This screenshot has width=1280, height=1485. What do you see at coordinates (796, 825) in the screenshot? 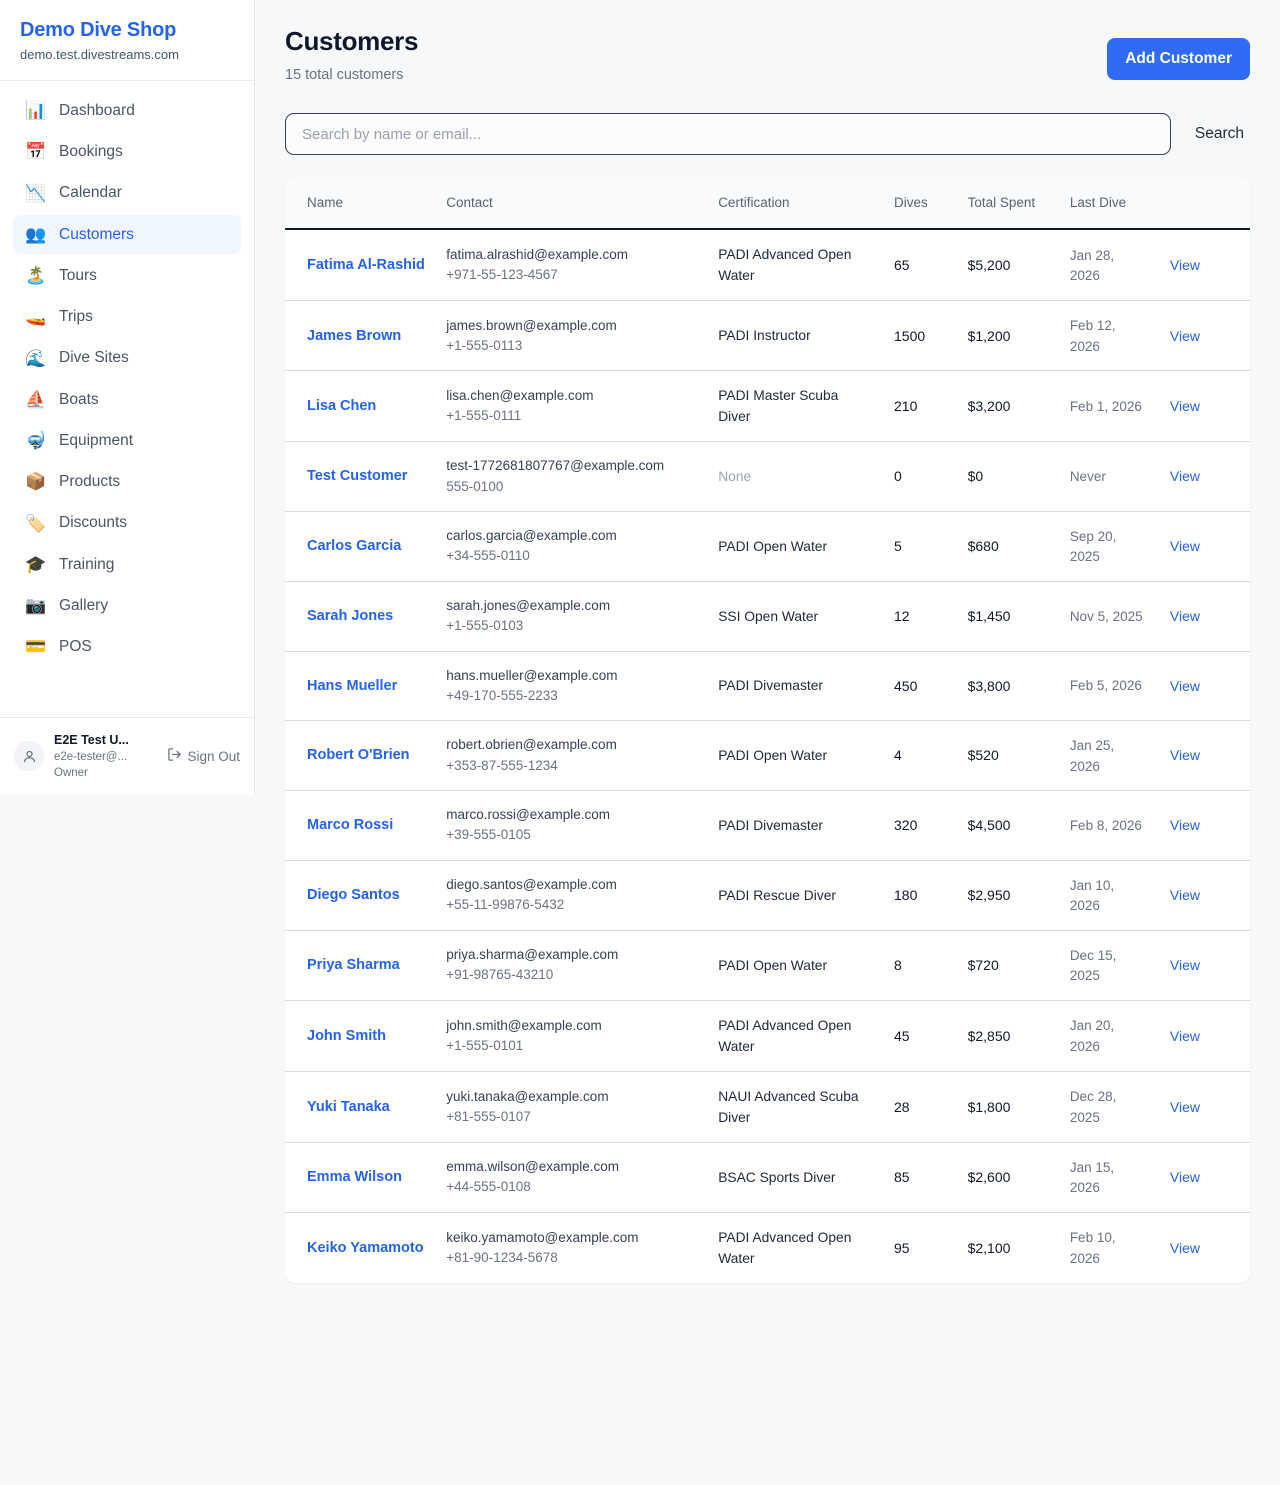
I see `cell-certification: PADI Divemaster` at bounding box center [796, 825].